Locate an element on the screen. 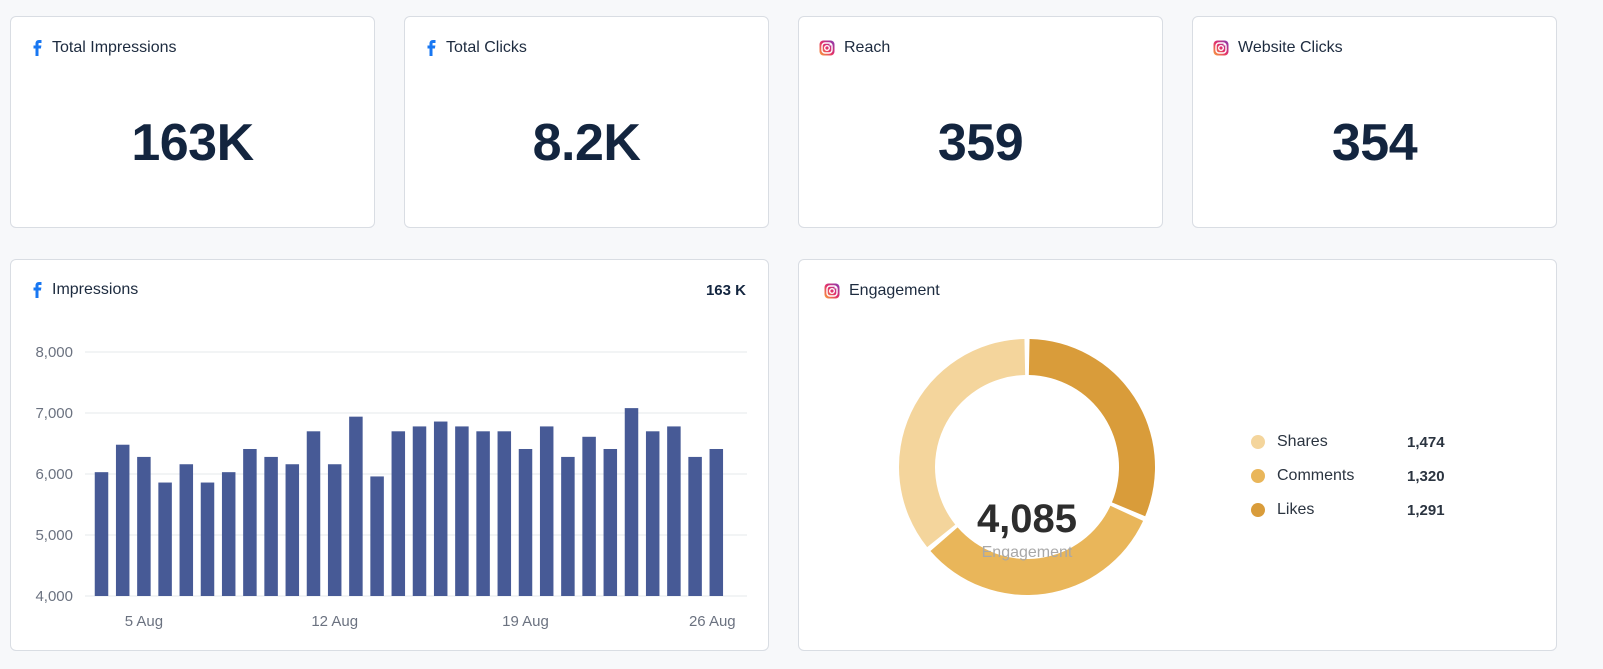  legend-item-comments: Comments 1,320 is located at coordinates (1348, 476).